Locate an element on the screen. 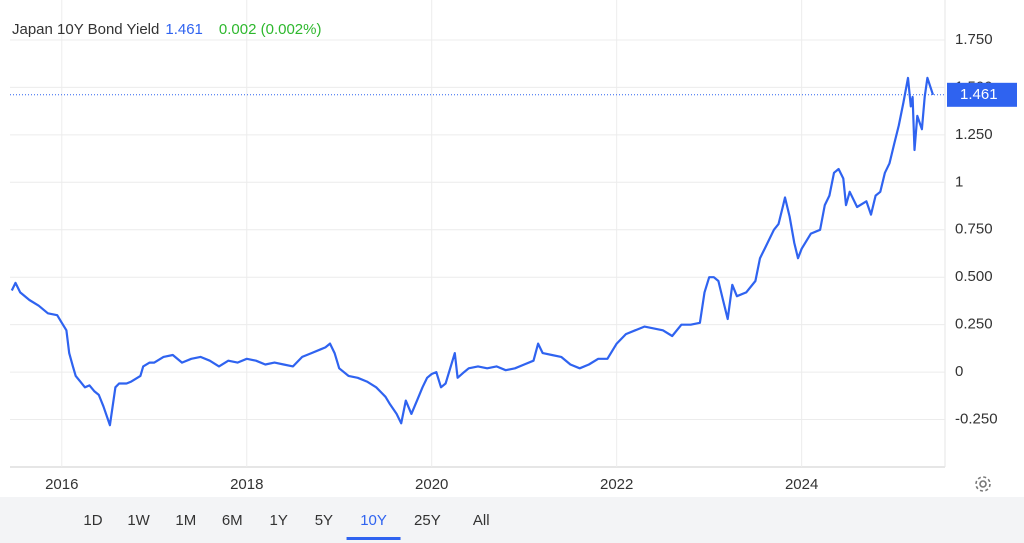 Image resolution: width=1024 pixels, height=543 pixels. range-button: 6M is located at coordinates (232, 520).